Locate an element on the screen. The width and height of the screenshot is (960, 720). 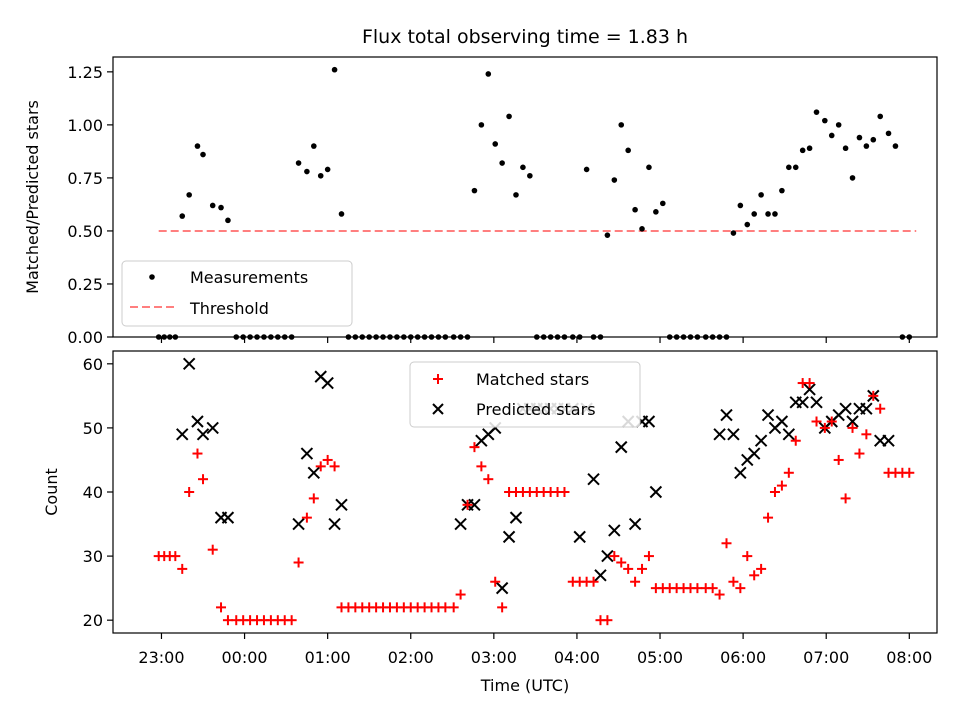
bottom-y-ticks: 20 30 40 50 60 is located at coordinates (98, 492).